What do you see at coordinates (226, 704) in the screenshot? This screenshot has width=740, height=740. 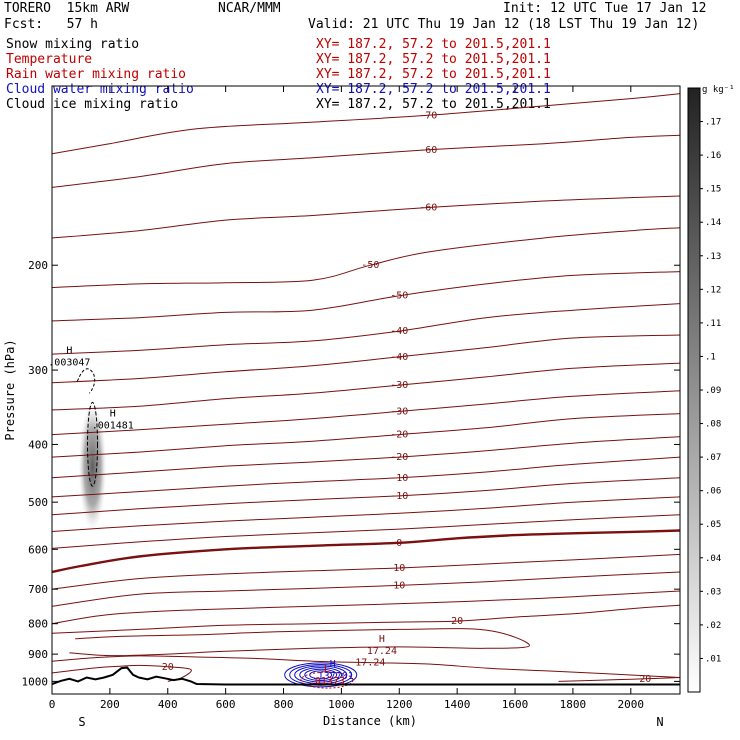 I see `x-tick-label-3: 600` at bounding box center [226, 704].